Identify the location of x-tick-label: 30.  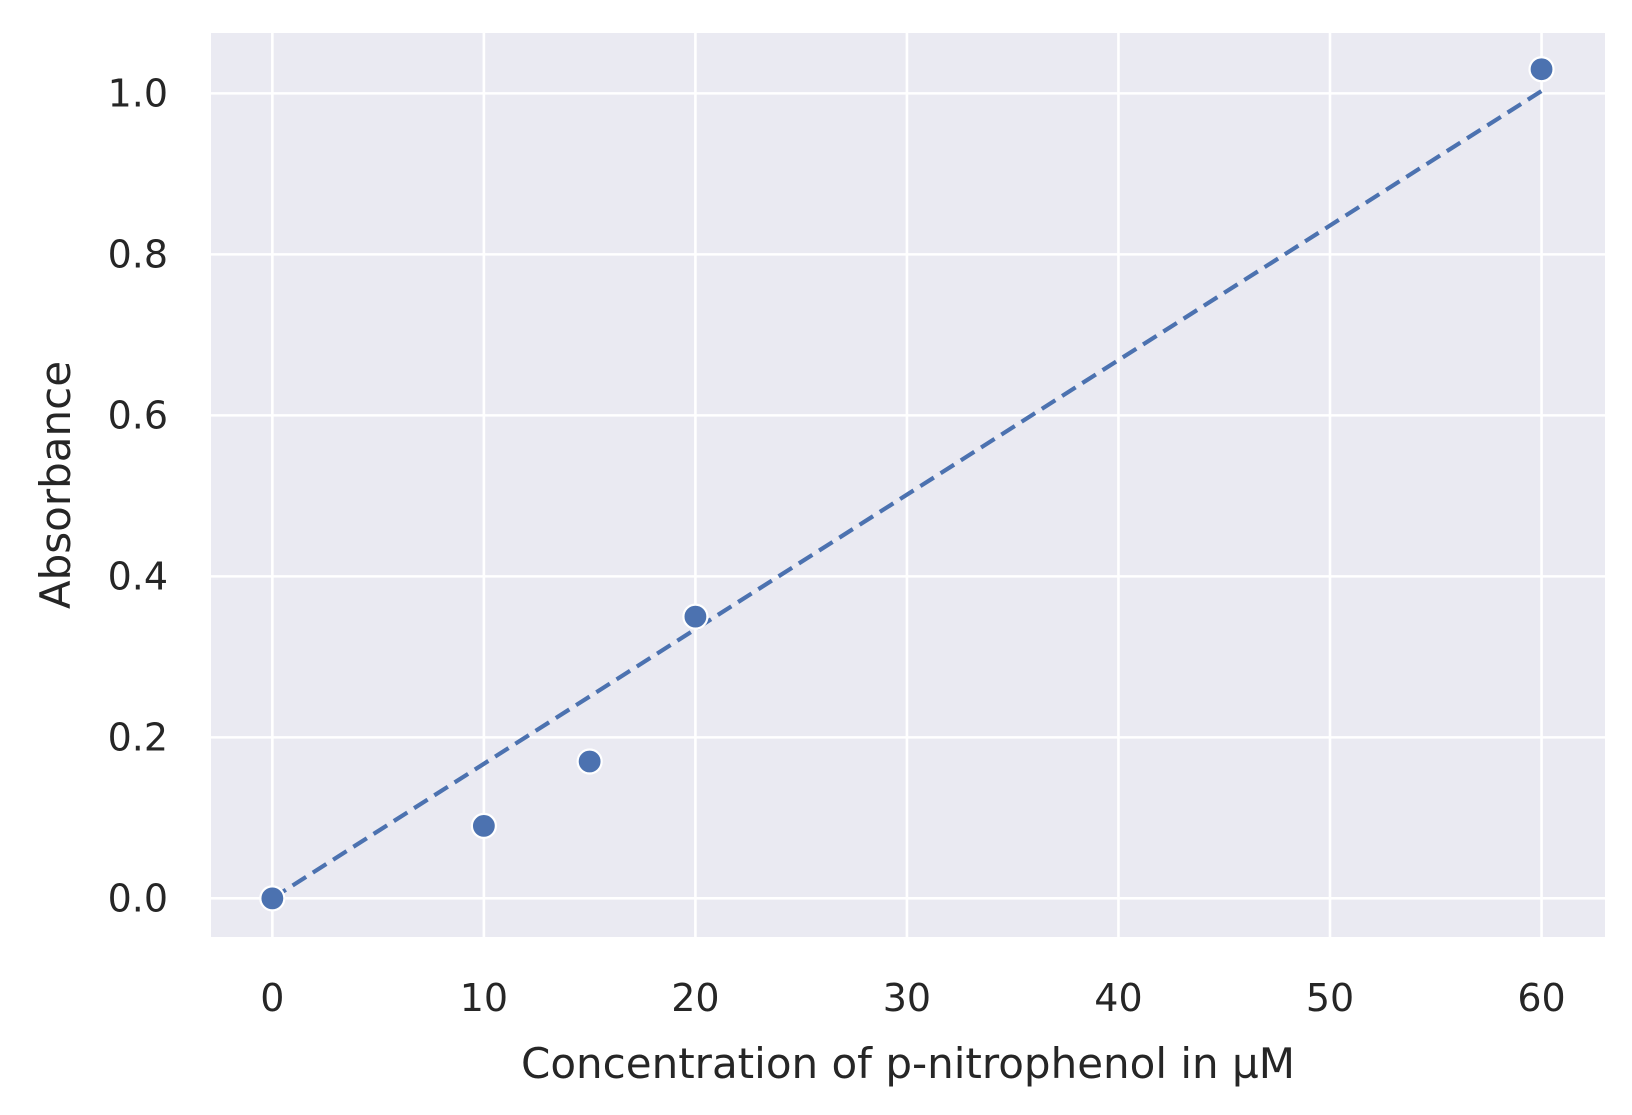
(907, 998).